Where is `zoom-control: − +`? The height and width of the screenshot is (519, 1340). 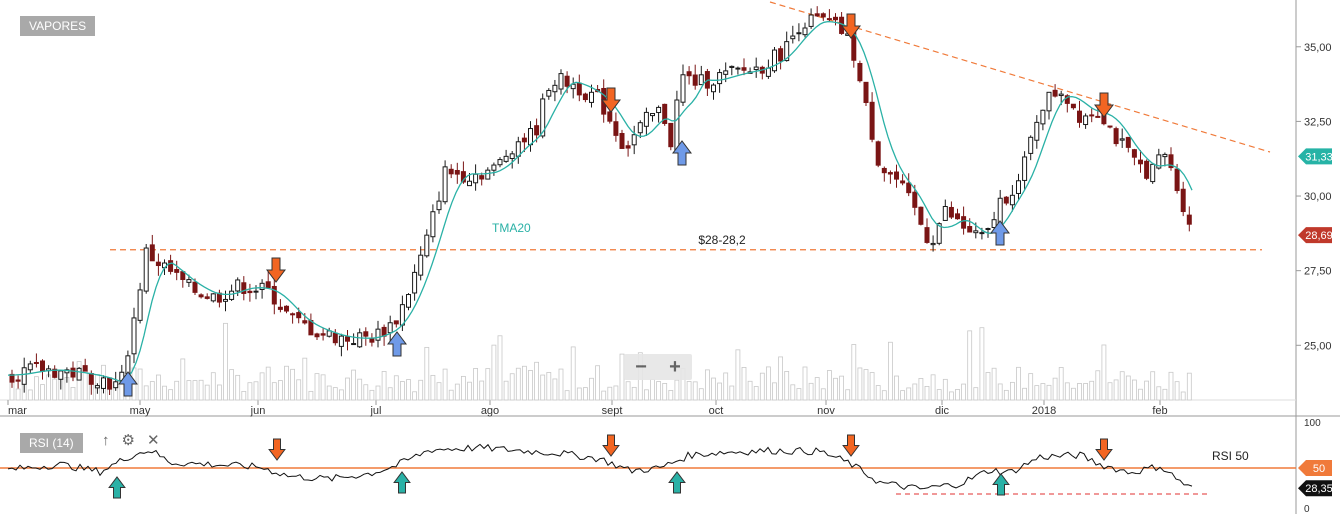 zoom-control: − + is located at coordinates (658, 367).